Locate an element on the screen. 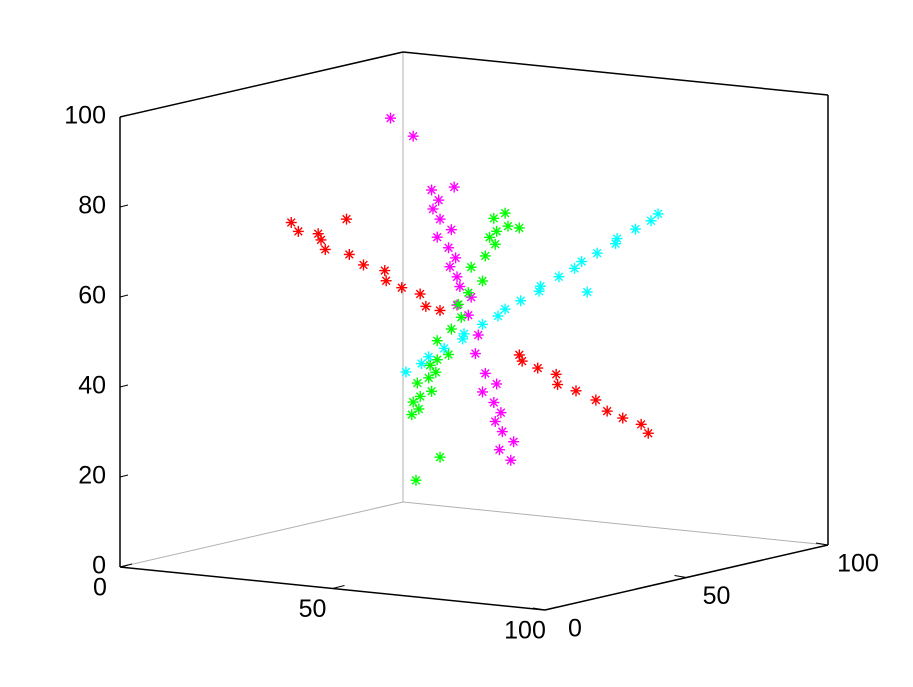  x-tick-label: 100 is located at coordinates (525, 631).